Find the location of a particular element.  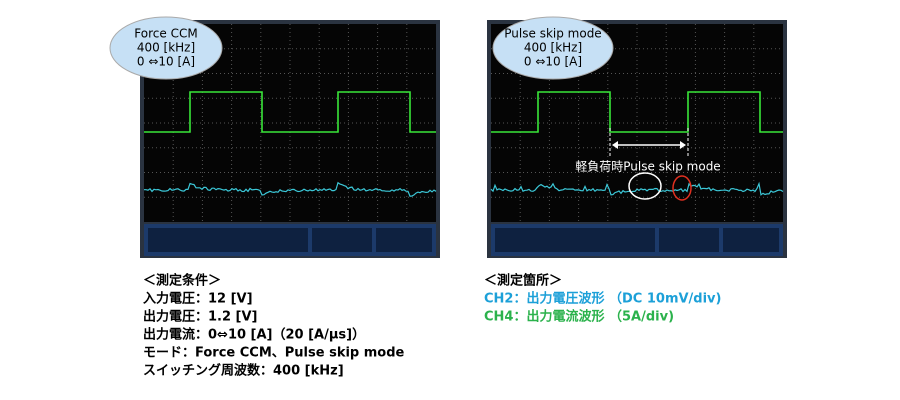

measurement: CH4：出力電流波形 （5A/div) is located at coordinates (579, 317).